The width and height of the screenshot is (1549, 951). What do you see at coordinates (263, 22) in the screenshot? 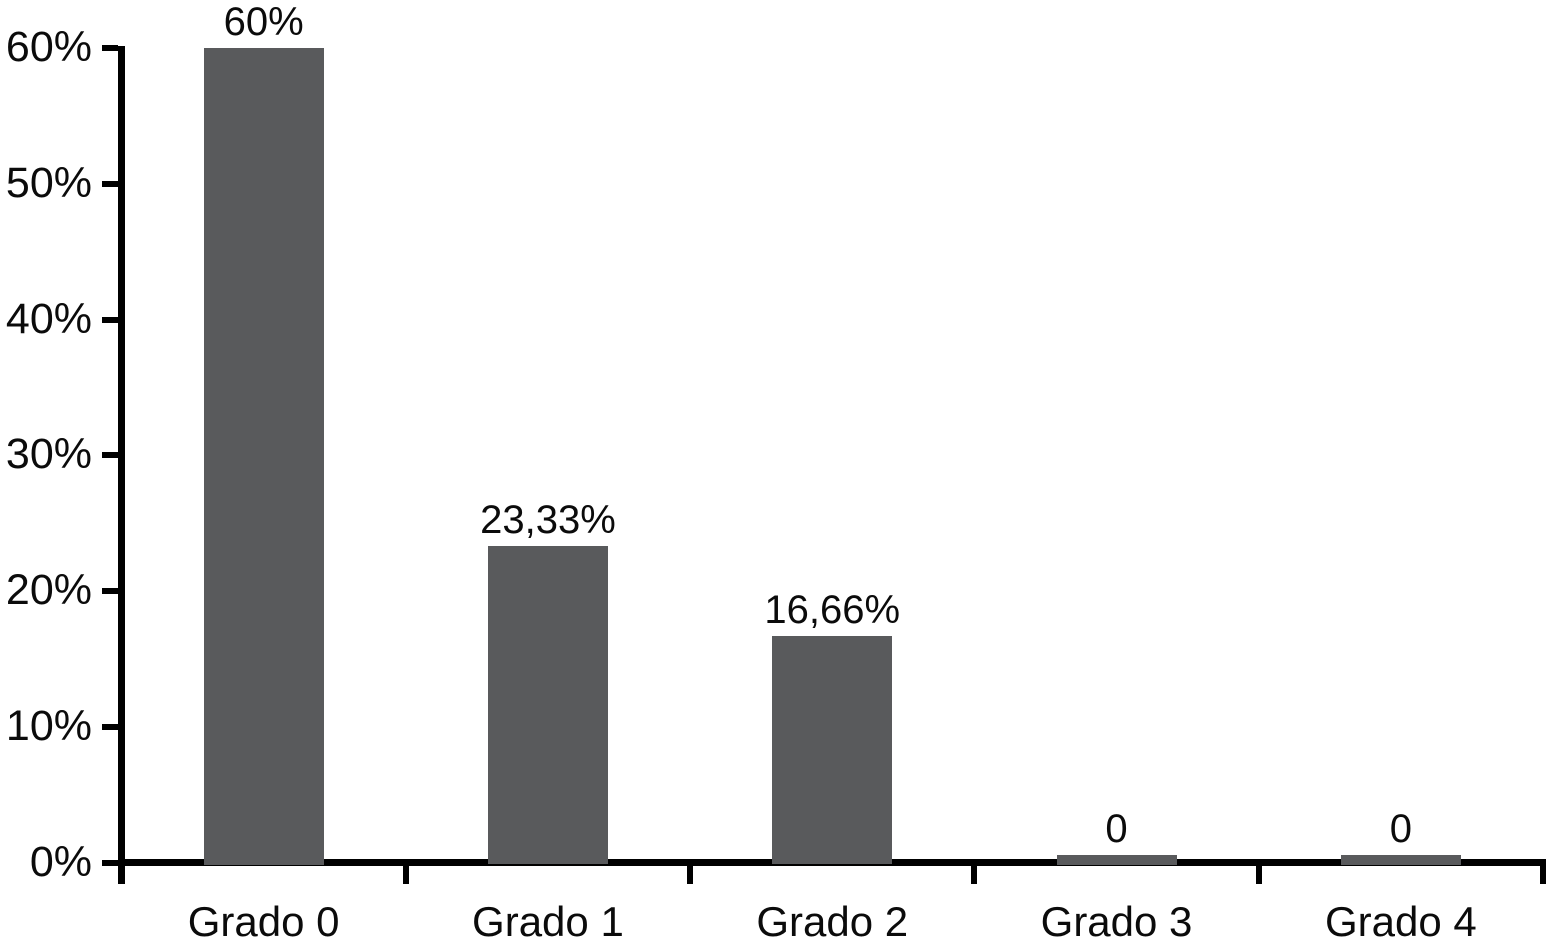
I see `bar-value-label: 60%` at bounding box center [263, 22].